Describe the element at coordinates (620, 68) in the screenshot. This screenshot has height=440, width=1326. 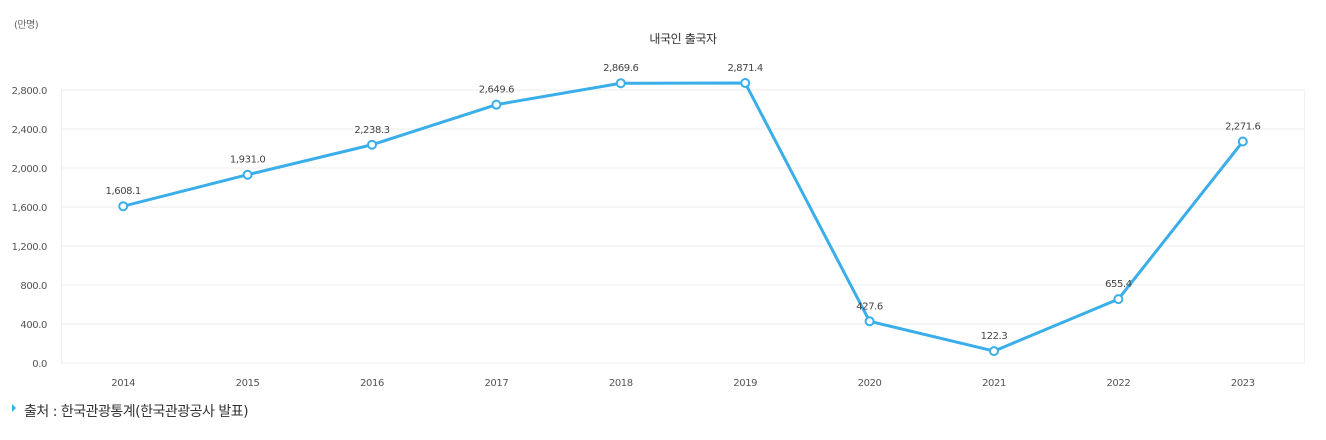
I see `data-label: 2,869.6` at that location.